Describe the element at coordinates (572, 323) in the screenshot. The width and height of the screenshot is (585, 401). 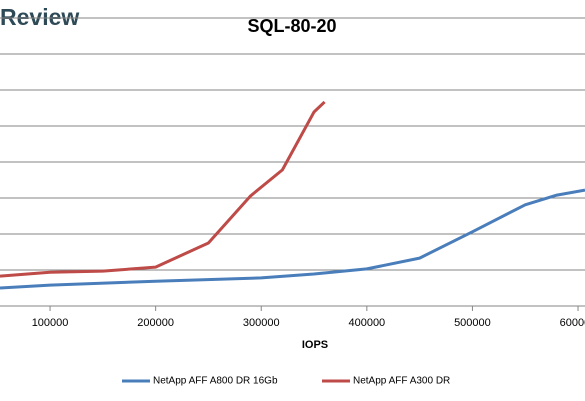
I see `x-tick-label: 600000` at that location.